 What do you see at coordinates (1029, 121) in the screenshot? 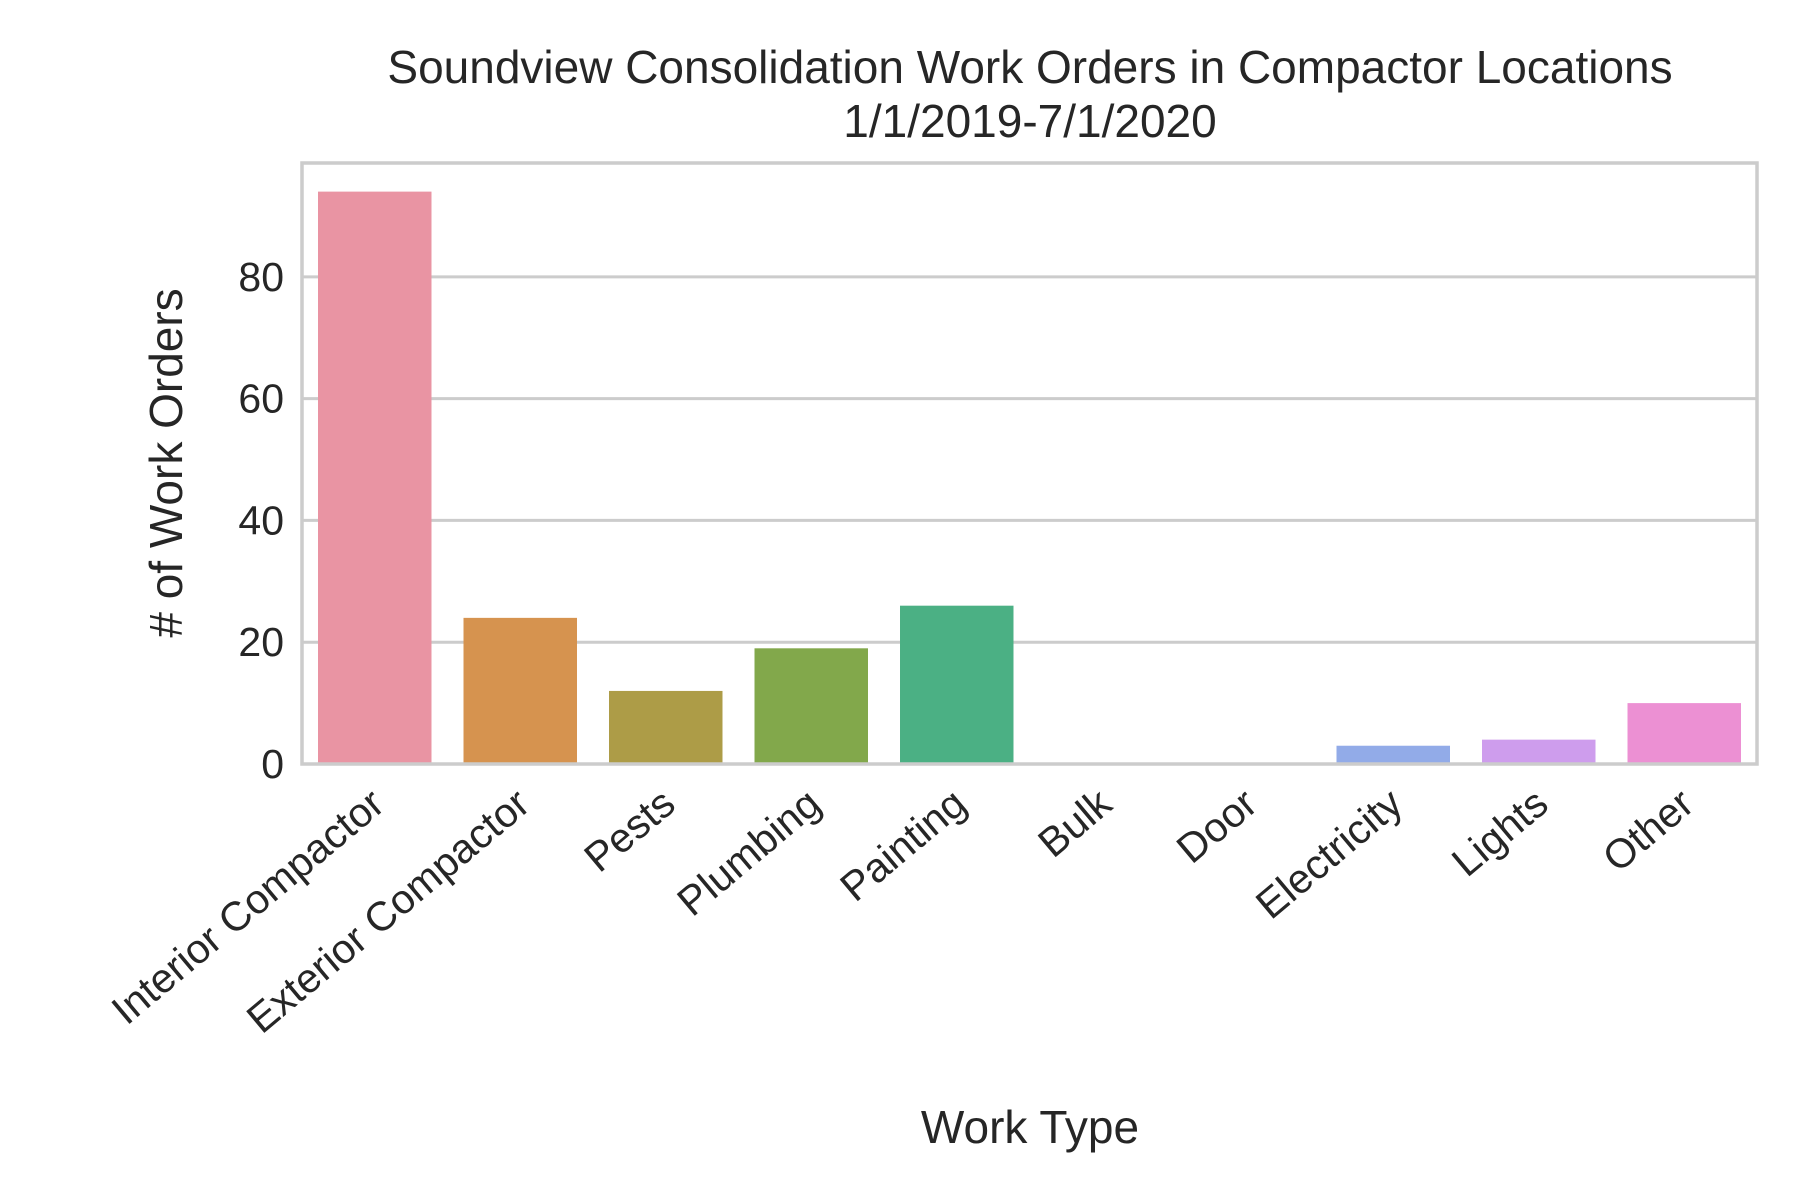
I see `chart-title-line-2: 1/1/2019-7/1/2020` at bounding box center [1029, 121].